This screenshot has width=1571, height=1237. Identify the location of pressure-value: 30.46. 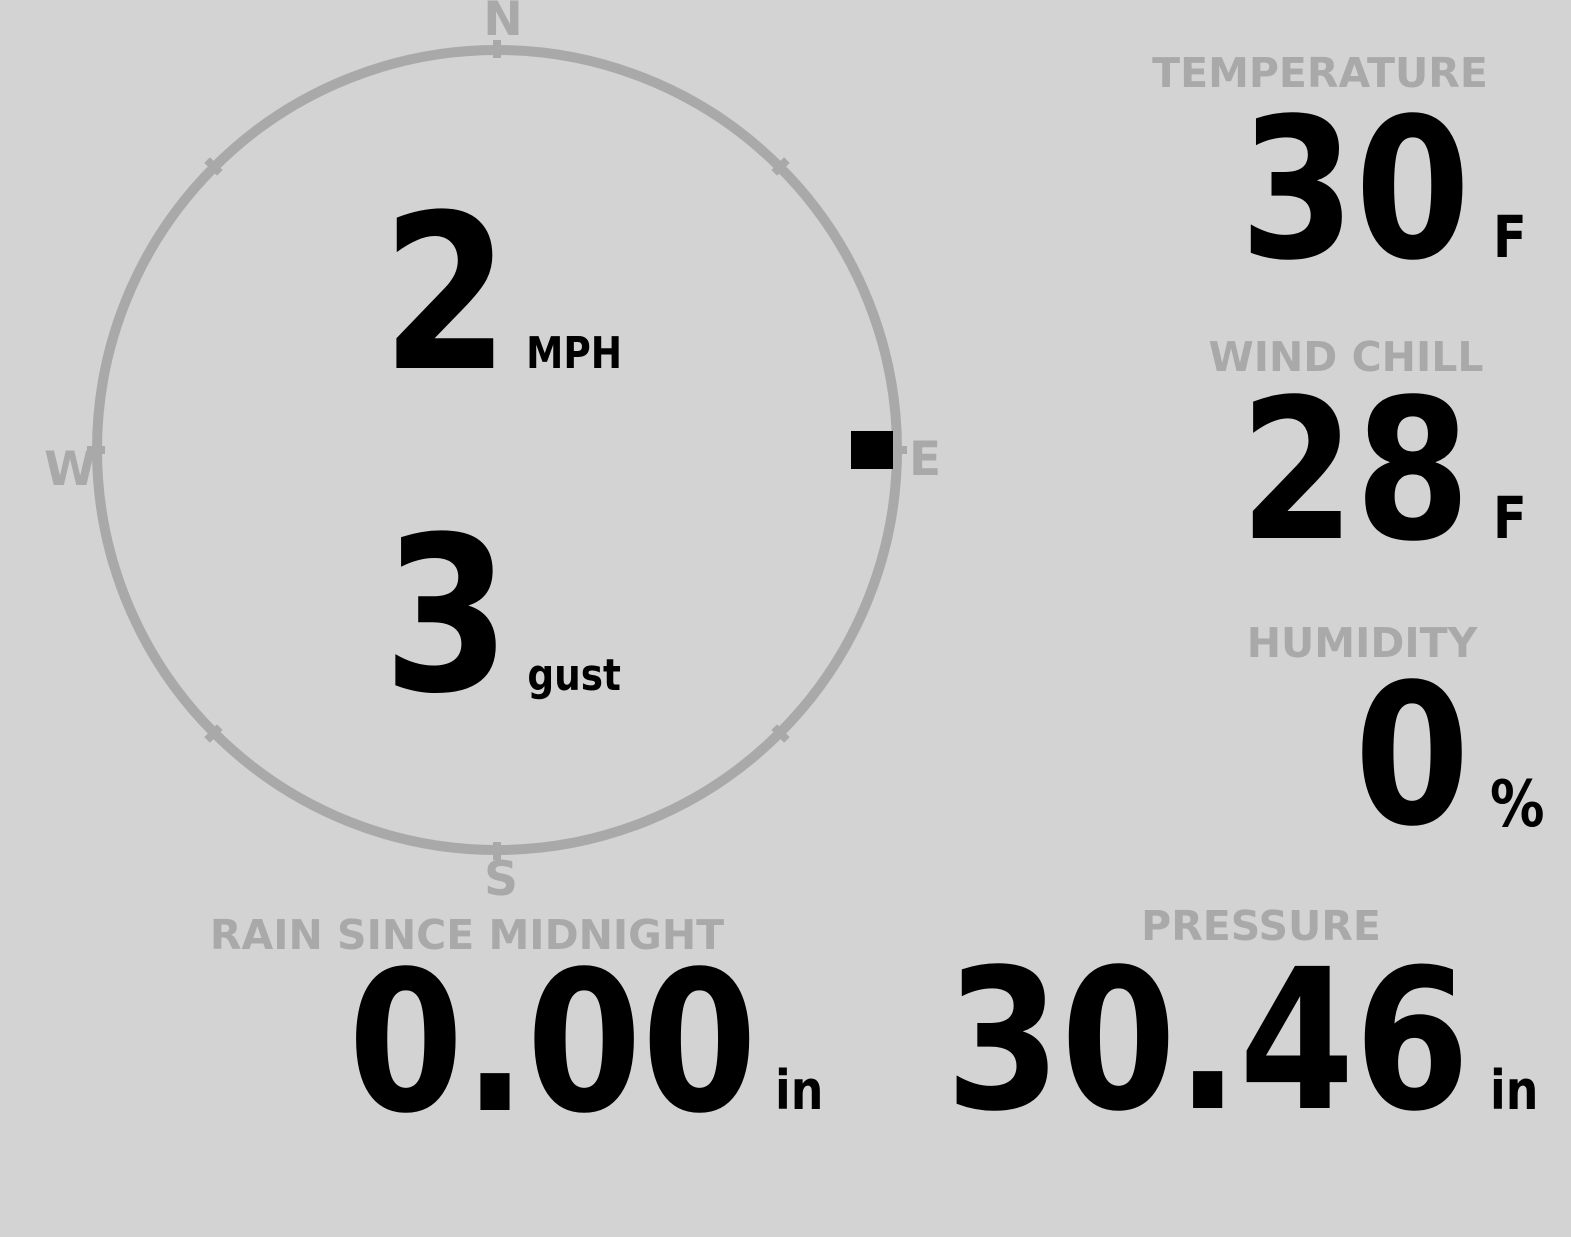
(1207, 1040).